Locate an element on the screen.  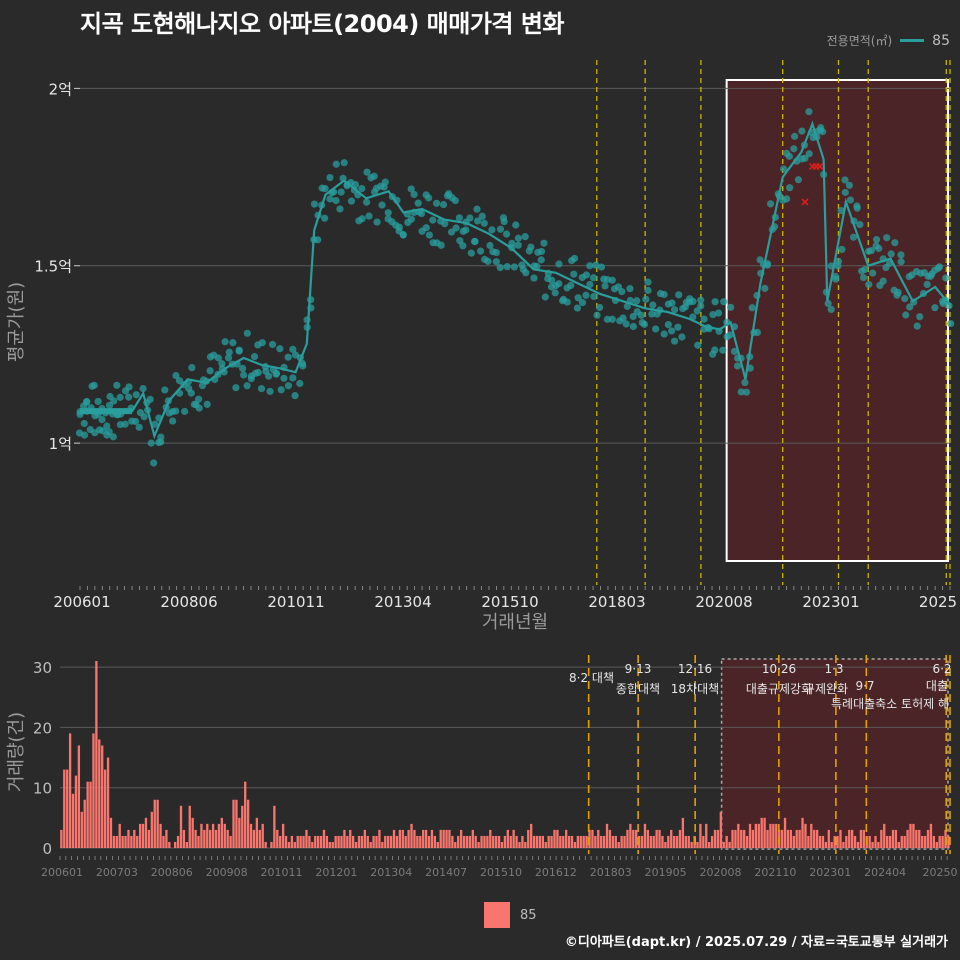
x-tick-label: 201803 is located at coordinates (616, 602).